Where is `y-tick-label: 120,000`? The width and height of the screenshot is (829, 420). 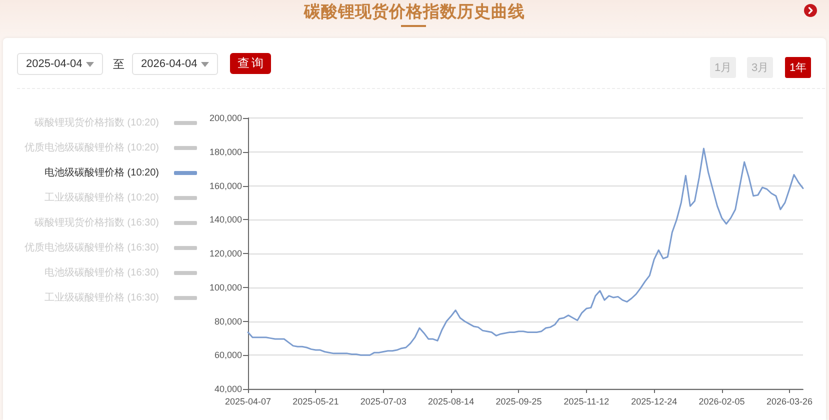
y-tick-label: 120,000 is located at coordinates (225, 253).